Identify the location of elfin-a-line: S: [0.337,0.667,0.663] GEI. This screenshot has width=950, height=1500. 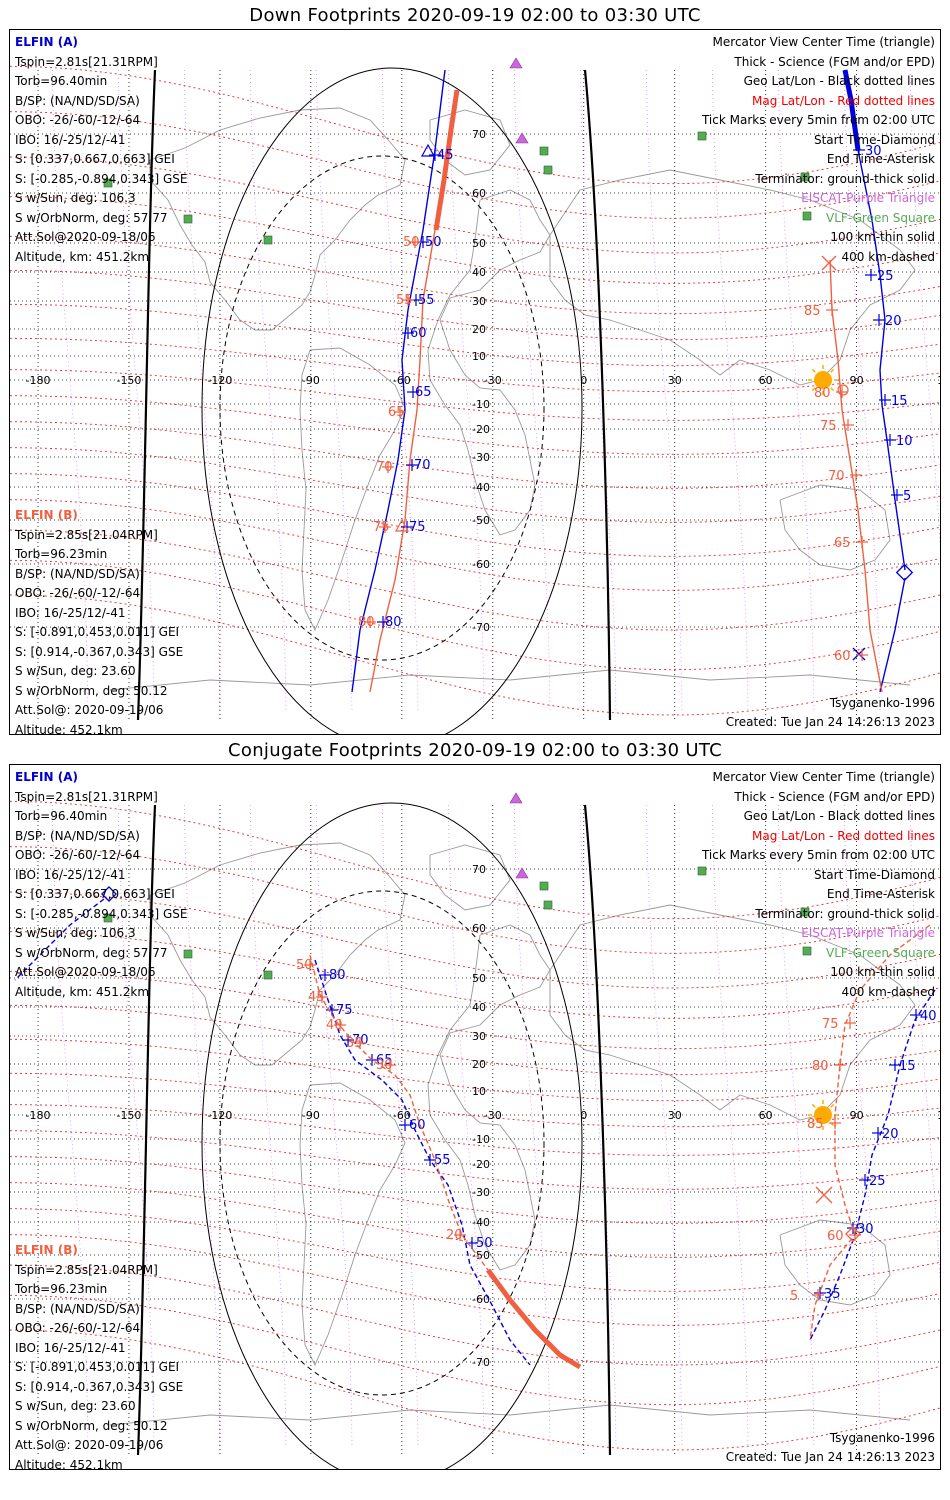
(95, 894).